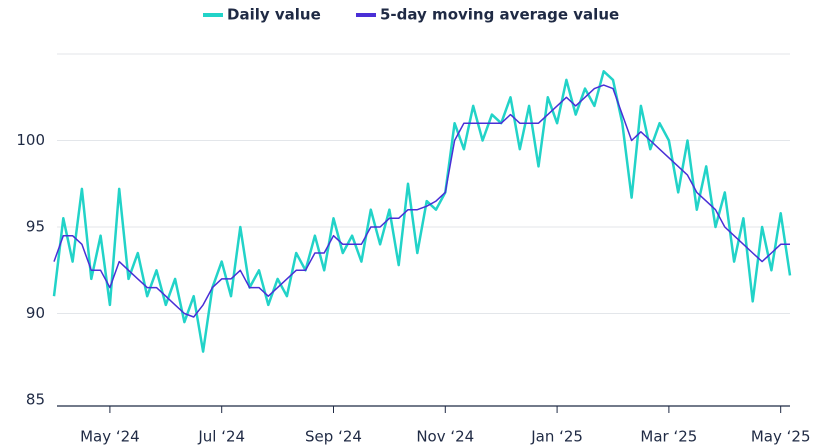 The image size is (819, 447). I want to click on x-tick-label: May ‘25, so click(781, 437).